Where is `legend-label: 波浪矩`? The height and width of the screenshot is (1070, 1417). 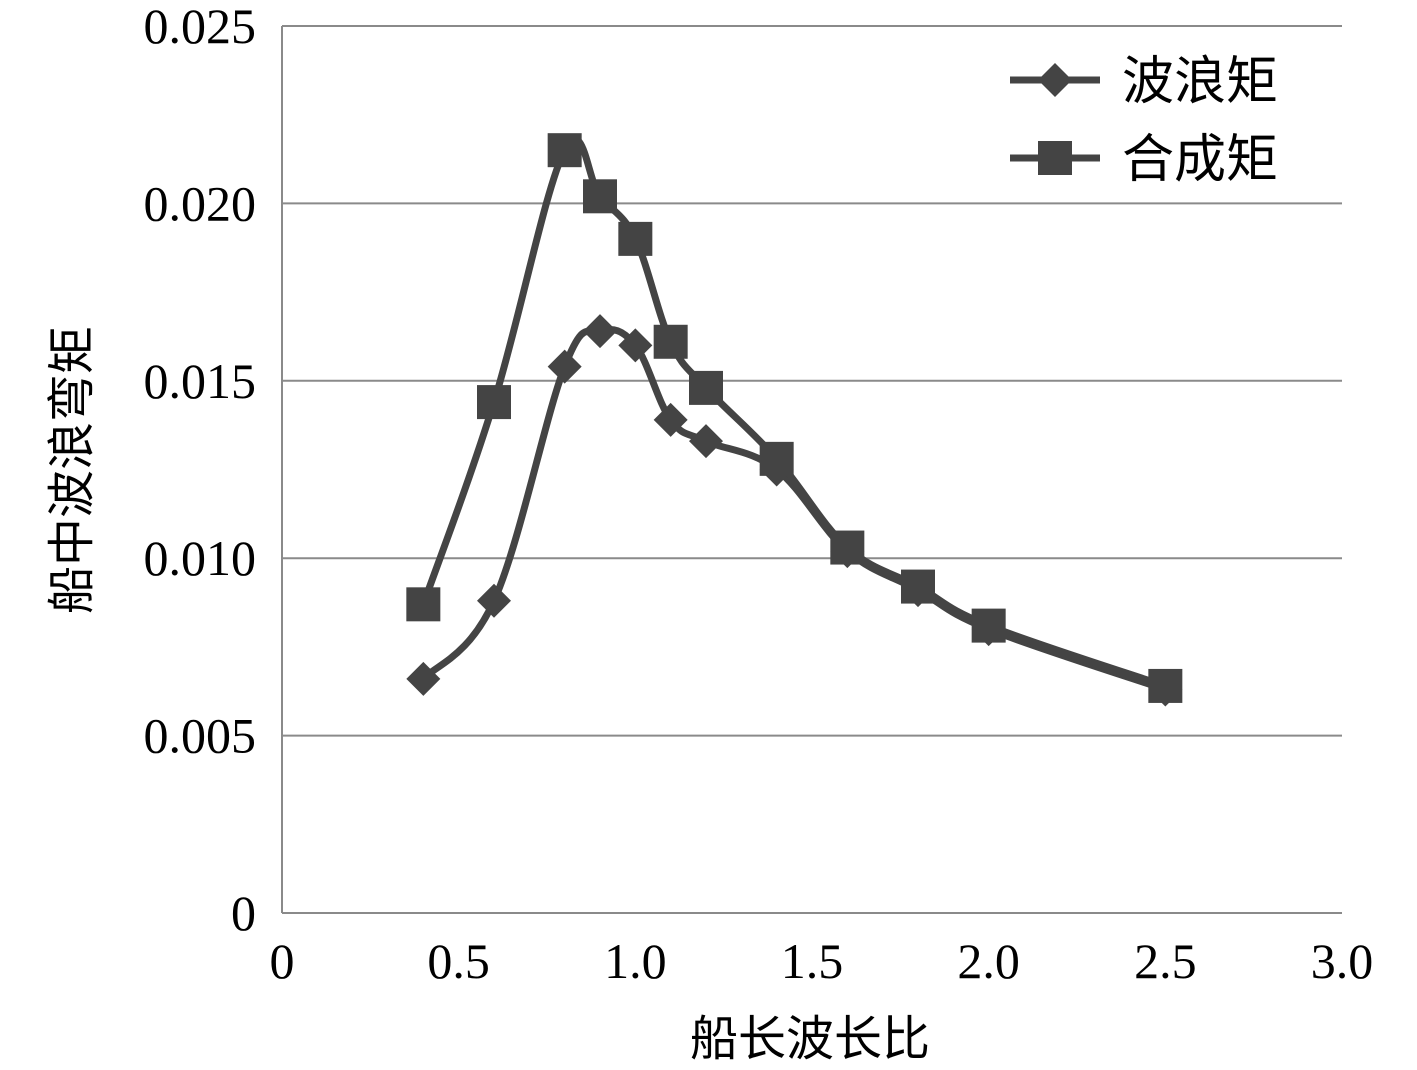
legend-label: 波浪矩 is located at coordinates (1200, 82).